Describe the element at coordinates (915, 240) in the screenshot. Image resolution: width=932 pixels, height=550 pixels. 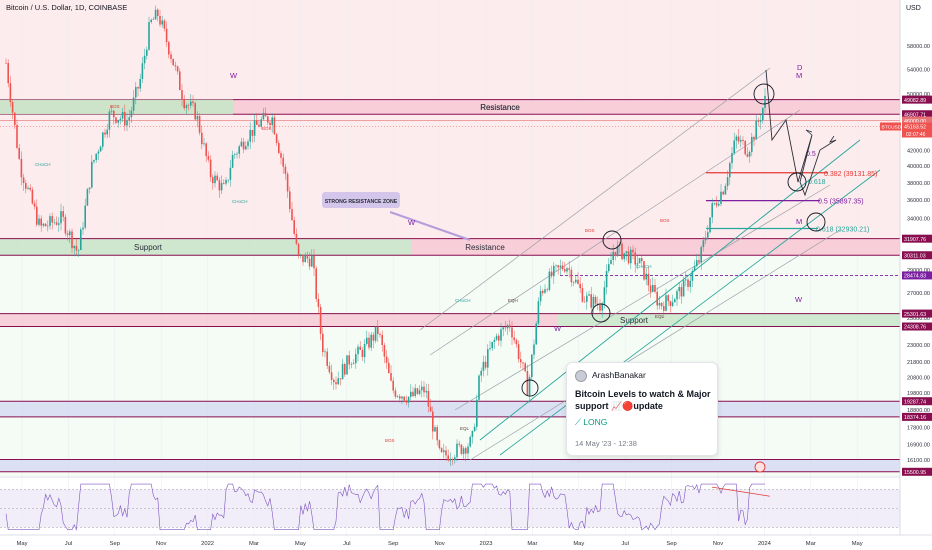
I see `price-label: 31907.76` at that location.